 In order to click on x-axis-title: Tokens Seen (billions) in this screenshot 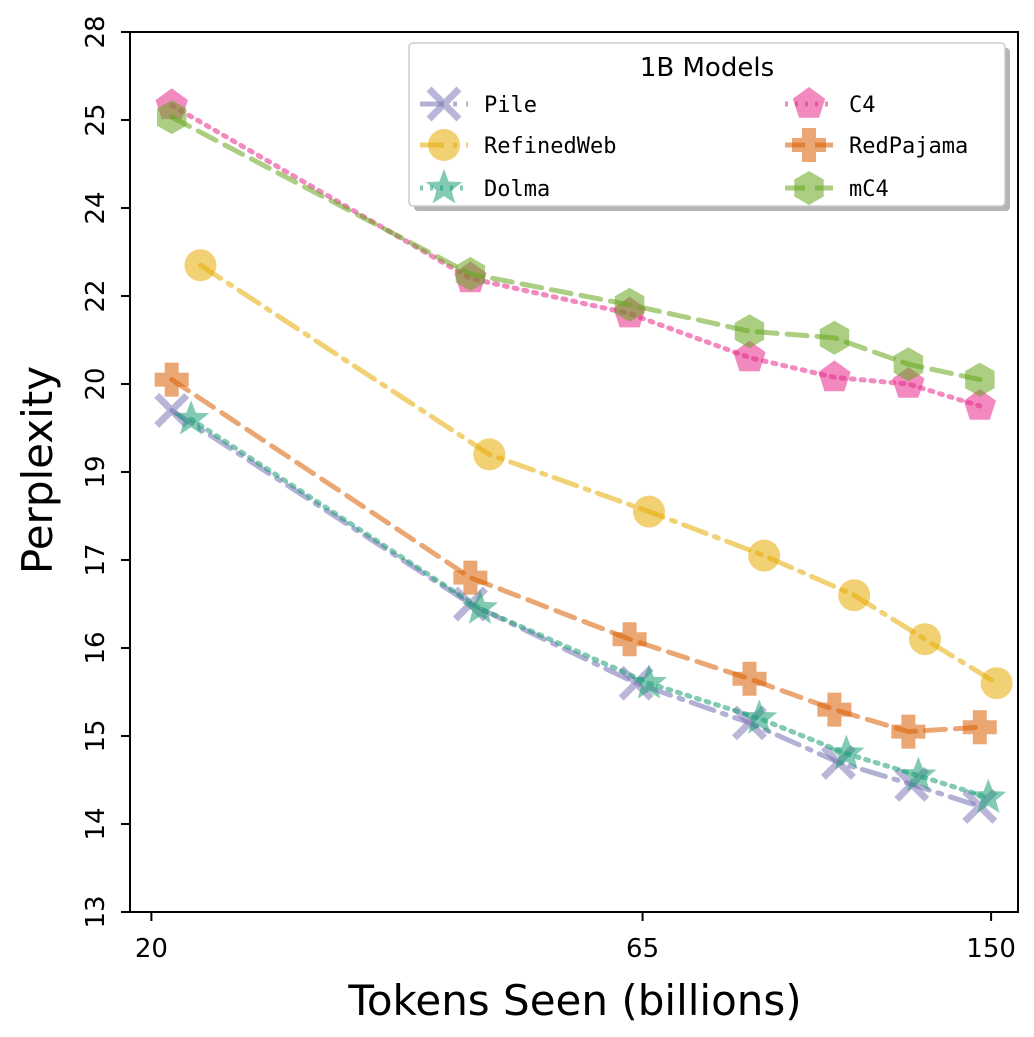, I will do `click(574, 1000)`.